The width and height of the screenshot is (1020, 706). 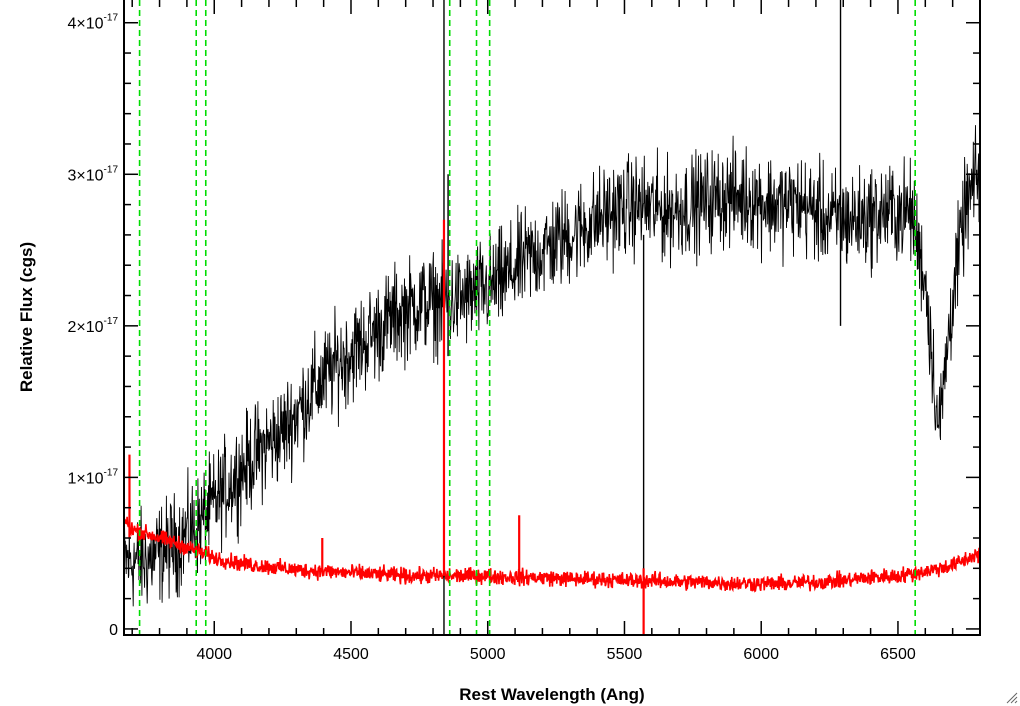 What do you see at coordinates (93, 326) in the screenshot?
I see `y-tick-label: 2×10⁻¹⁷` at bounding box center [93, 326].